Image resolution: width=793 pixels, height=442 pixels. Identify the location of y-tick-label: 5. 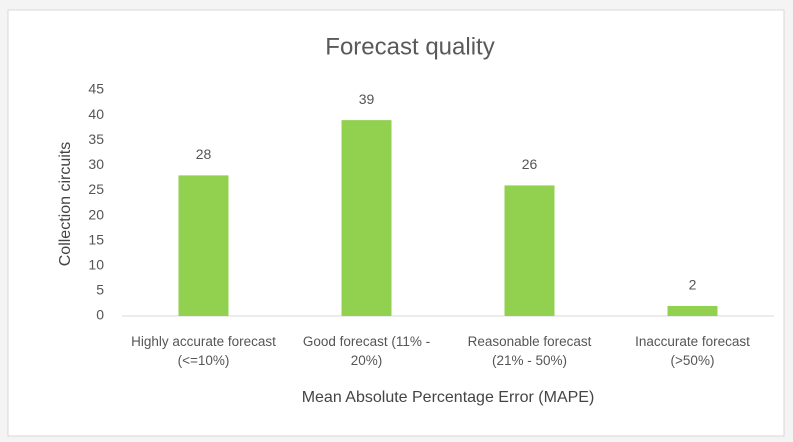
(100, 290).